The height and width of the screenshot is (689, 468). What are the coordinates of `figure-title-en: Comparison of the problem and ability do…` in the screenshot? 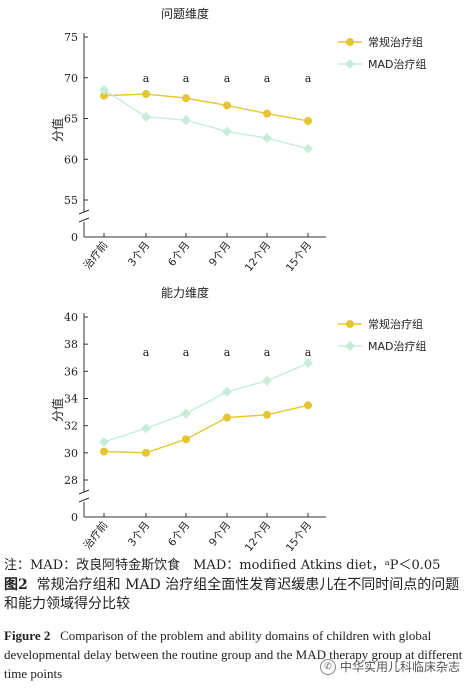 It's located at (233, 654).